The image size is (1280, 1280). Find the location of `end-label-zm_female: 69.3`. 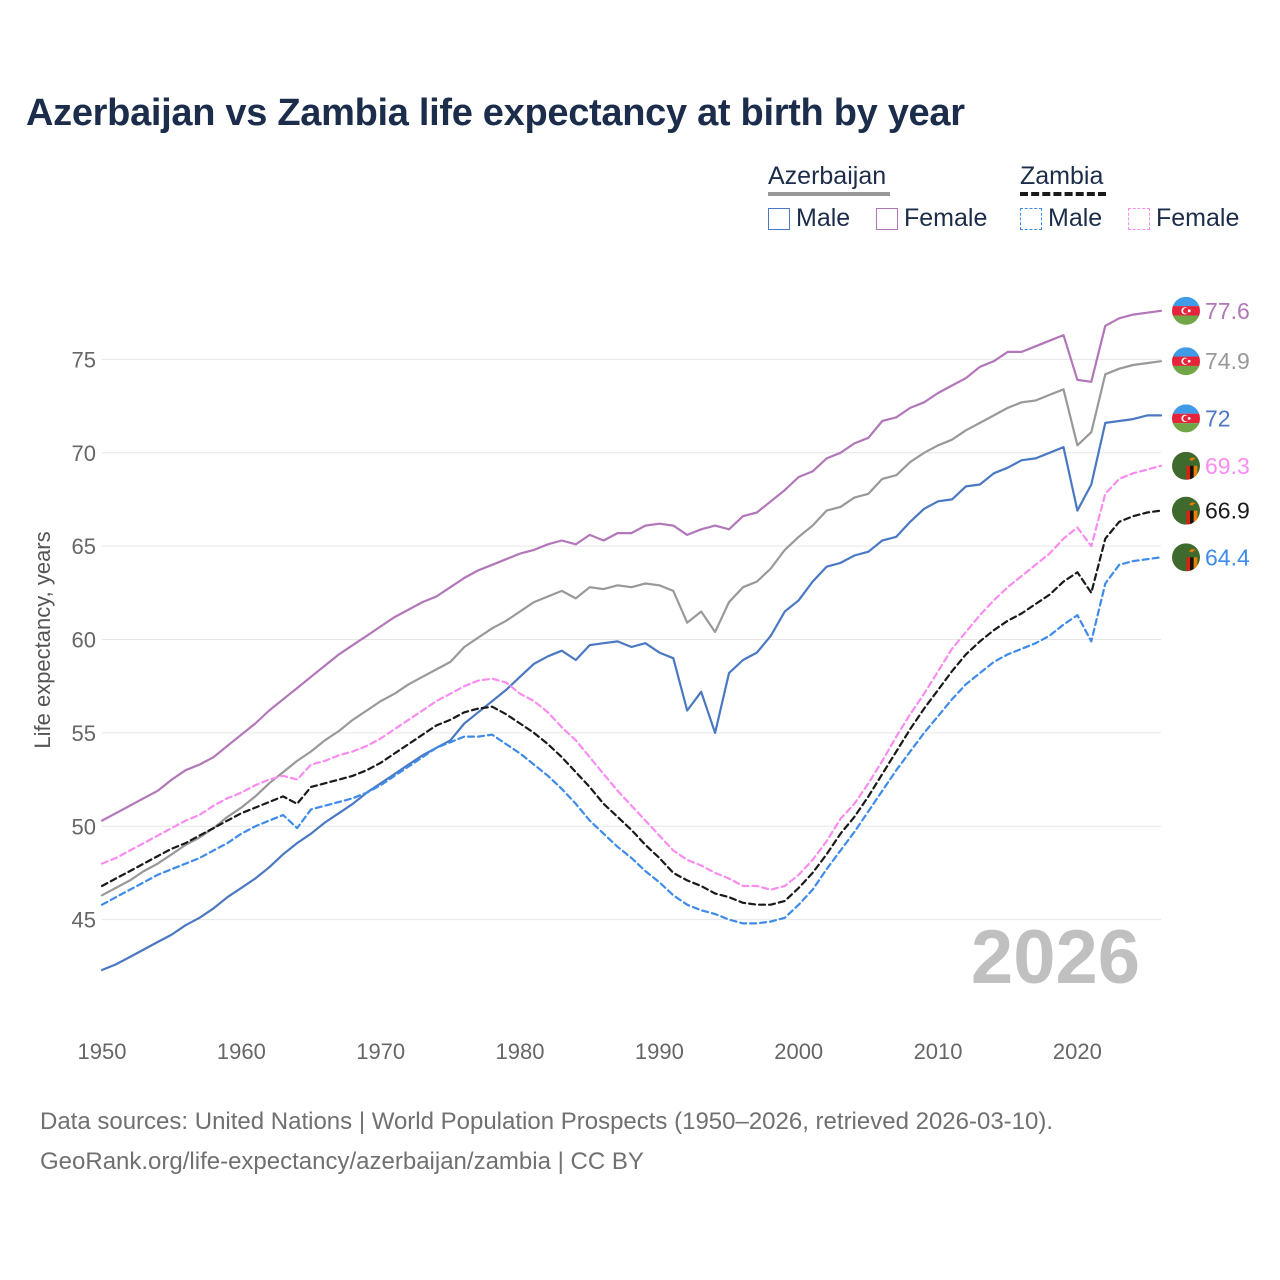

end-label-zm_female: 69.3 is located at coordinates (1227, 466).